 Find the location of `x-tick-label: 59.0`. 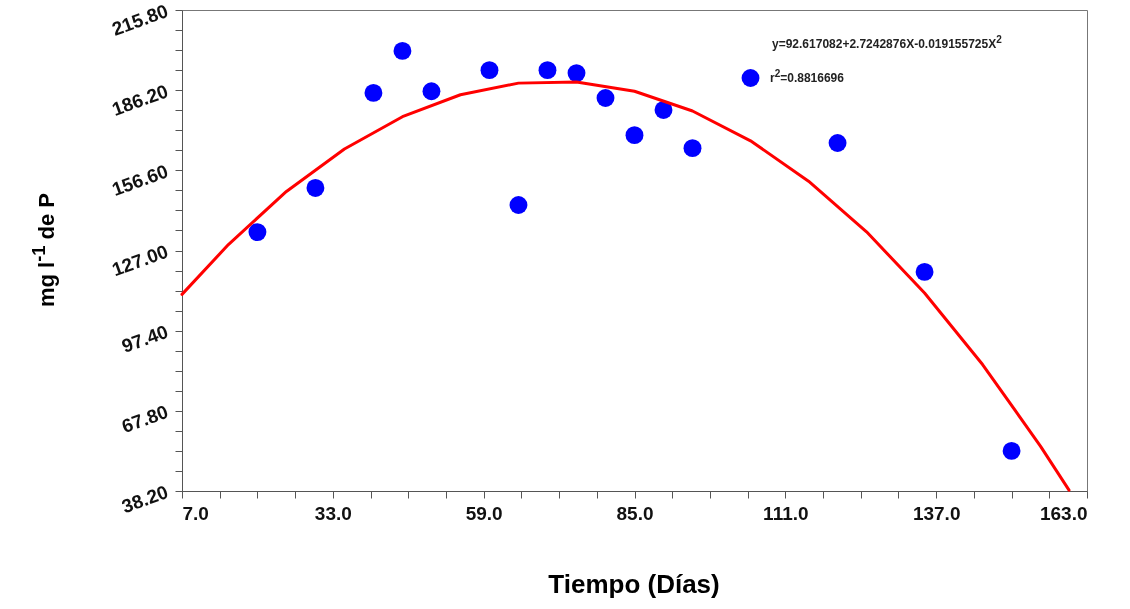

x-tick-label: 59.0 is located at coordinates (484, 513).